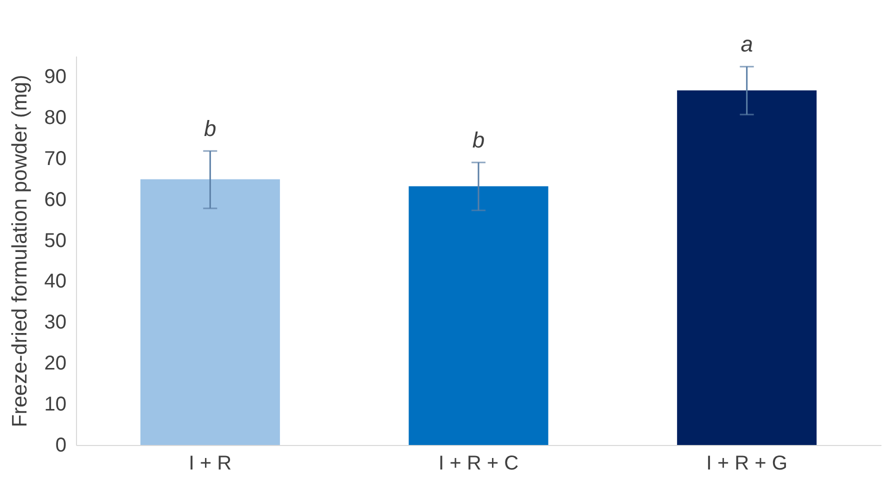 The width and height of the screenshot is (885, 481). What do you see at coordinates (55, 117) in the screenshot?
I see `y-tick-label: 80` at bounding box center [55, 117].